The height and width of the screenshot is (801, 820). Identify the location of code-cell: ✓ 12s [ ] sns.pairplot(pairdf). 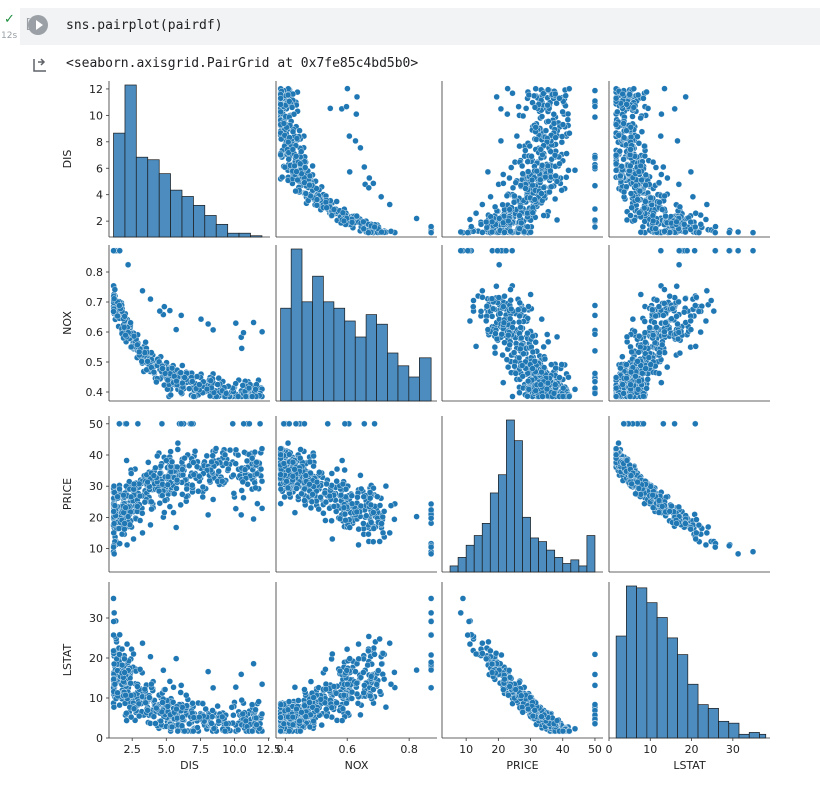
(410, 28).